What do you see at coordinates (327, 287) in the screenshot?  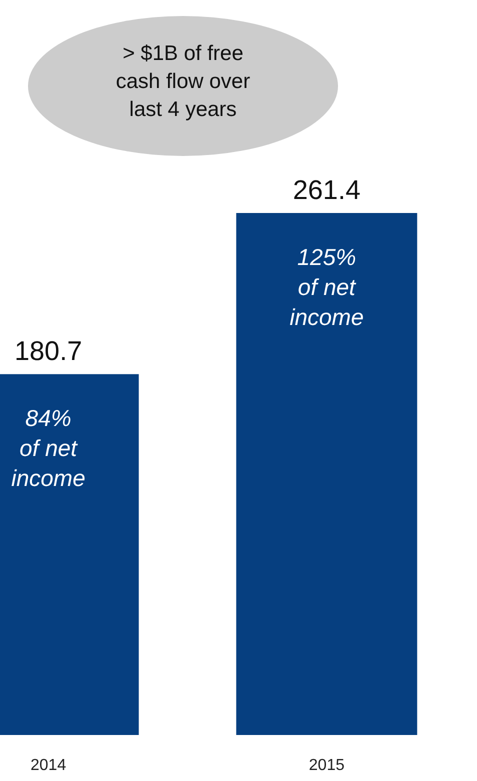 I see `annotation: 125% of net income` at bounding box center [327, 287].